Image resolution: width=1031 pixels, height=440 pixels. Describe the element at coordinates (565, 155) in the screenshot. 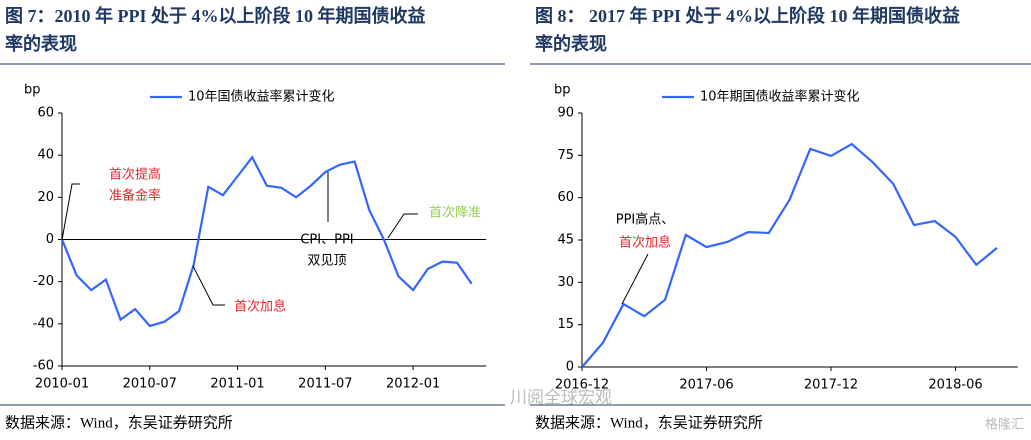

I see `y-tick-label: 75` at that location.